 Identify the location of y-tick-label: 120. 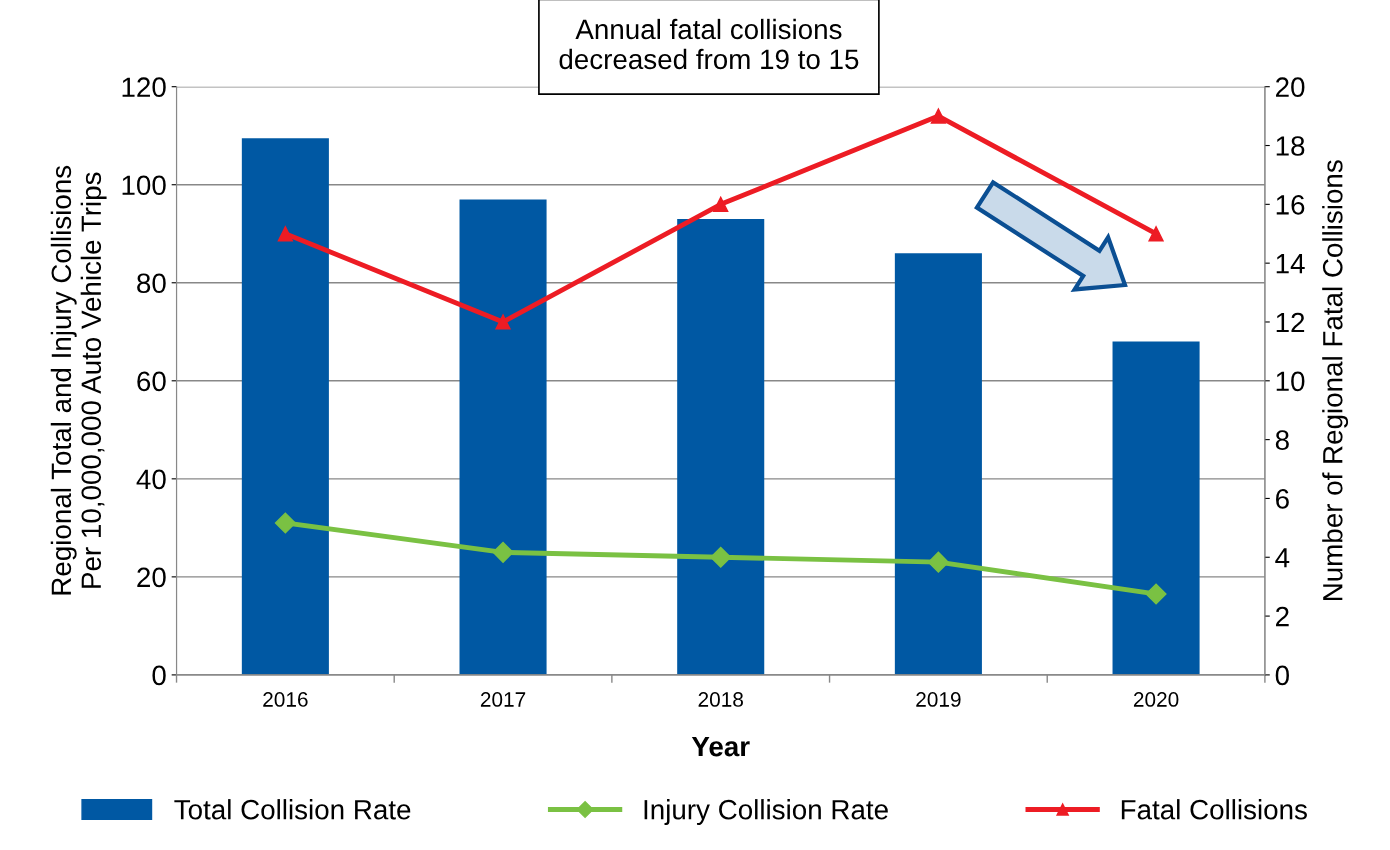
(144, 87).